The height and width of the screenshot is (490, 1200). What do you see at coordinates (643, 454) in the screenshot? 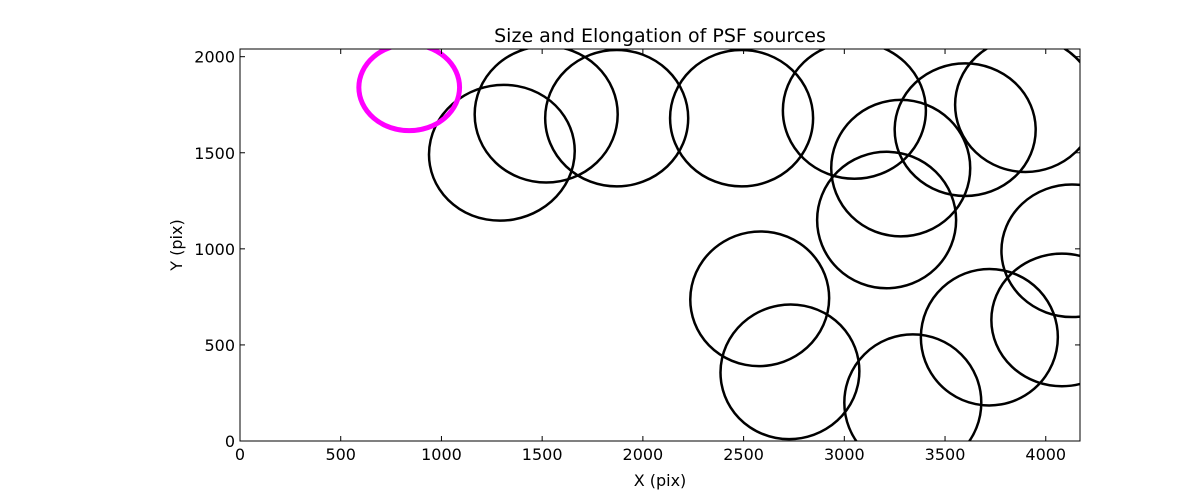
I see `x-tick-label: 2000` at bounding box center [643, 454].